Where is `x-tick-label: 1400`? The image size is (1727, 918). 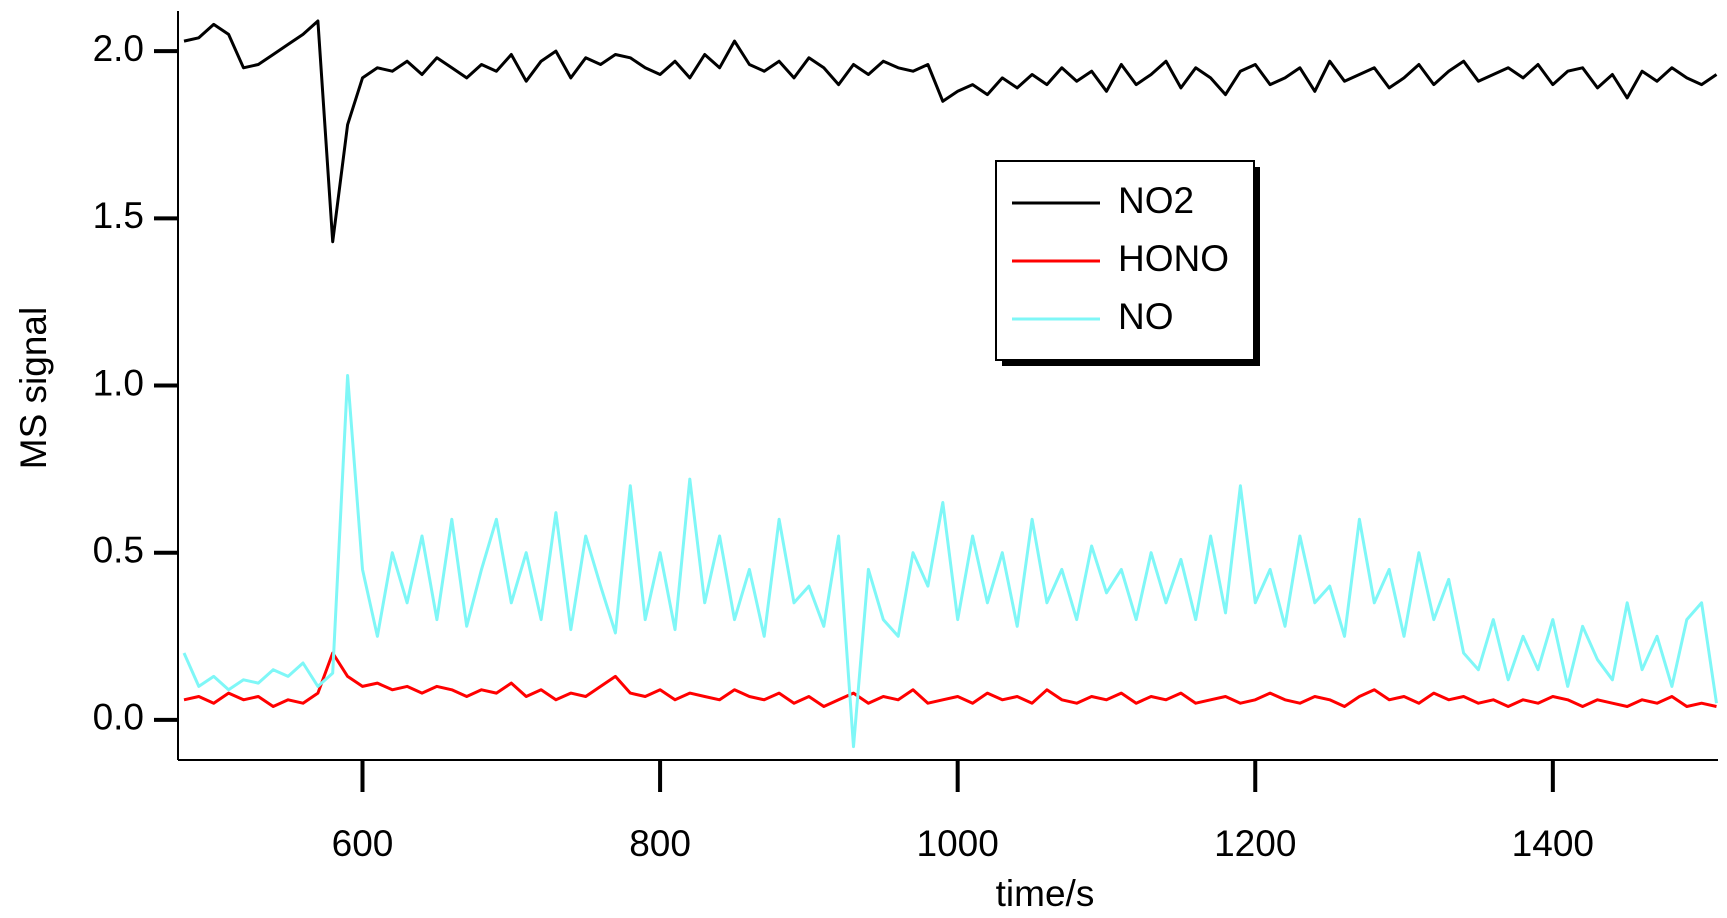 x-tick-label: 1400 is located at coordinates (1553, 843).